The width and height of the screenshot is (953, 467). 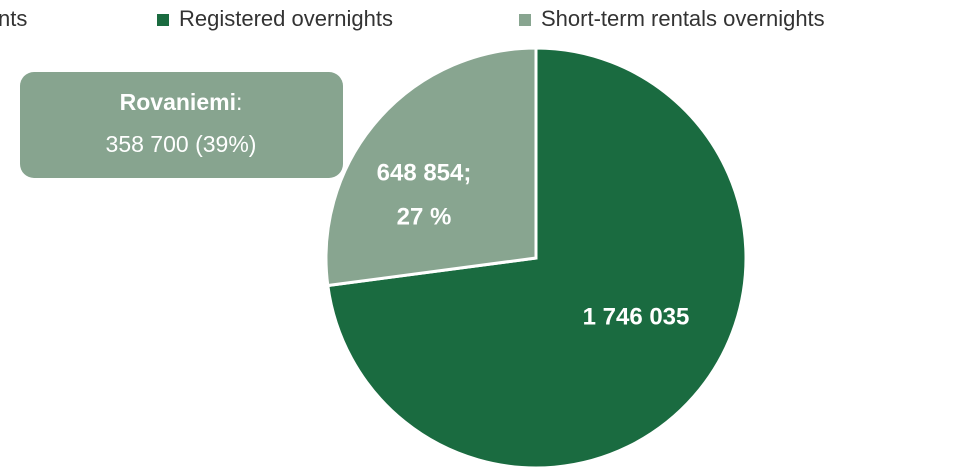 What do you see at coordinates (178, 102) in the screenshot?
I see `callout-label: Rovaniemi` at bounding box center [178, 102].